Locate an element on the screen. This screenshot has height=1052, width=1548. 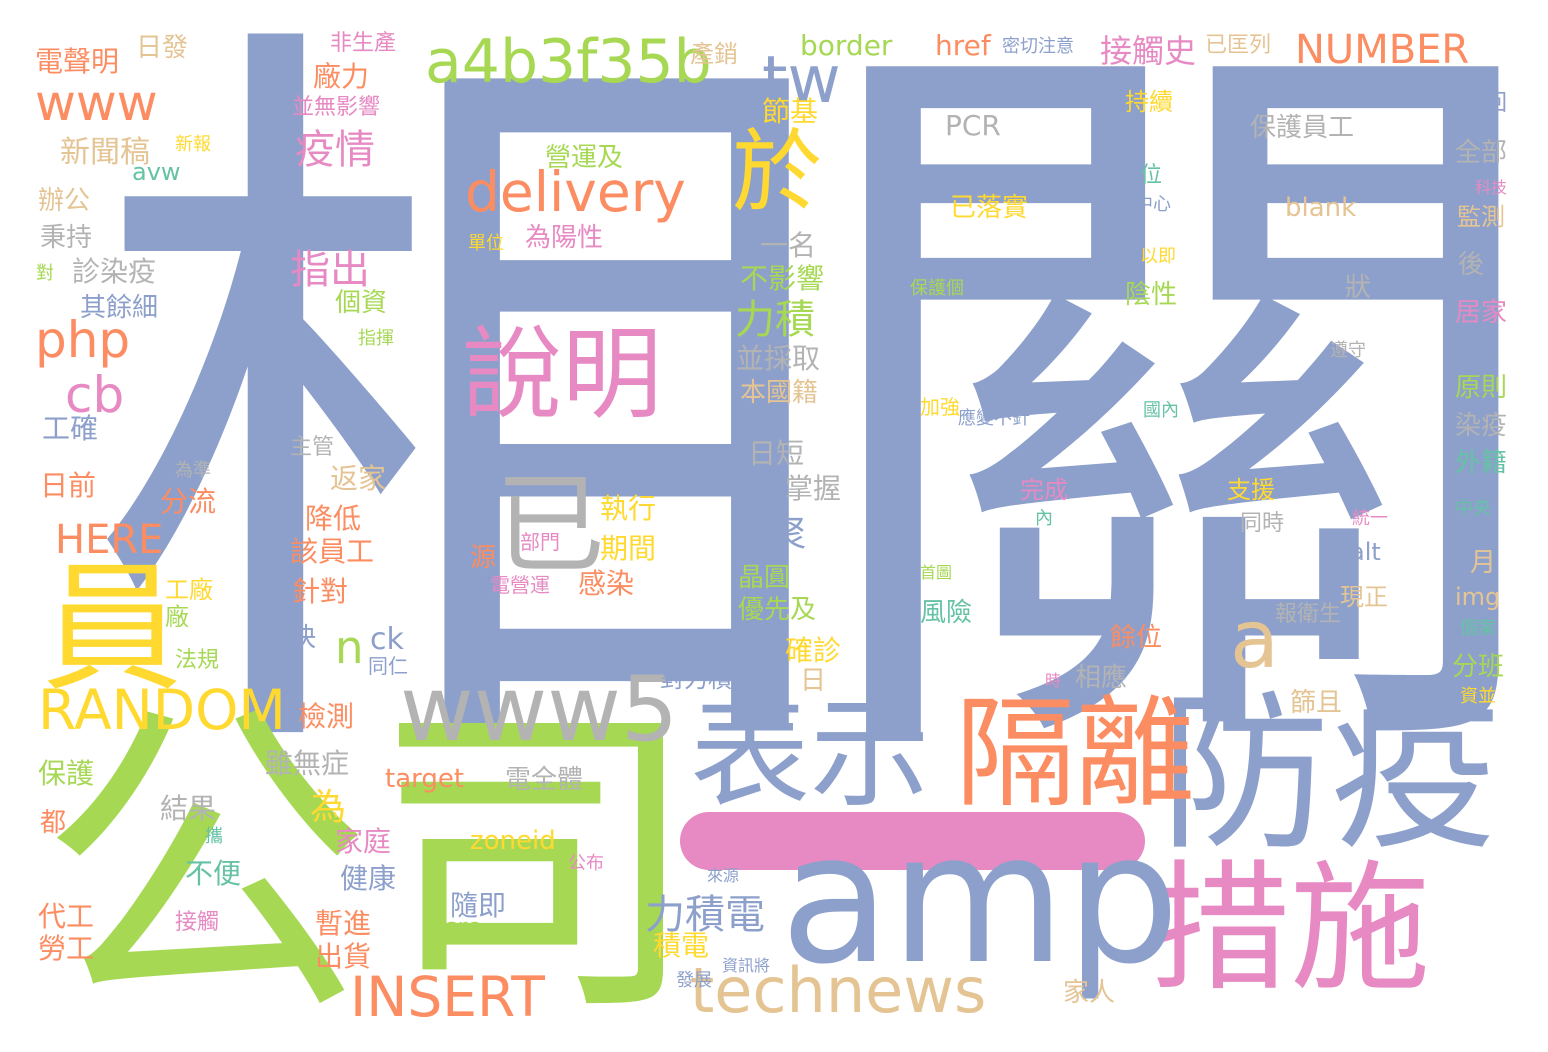
cloud-word: 結果 is located at coordinates (188, 808).